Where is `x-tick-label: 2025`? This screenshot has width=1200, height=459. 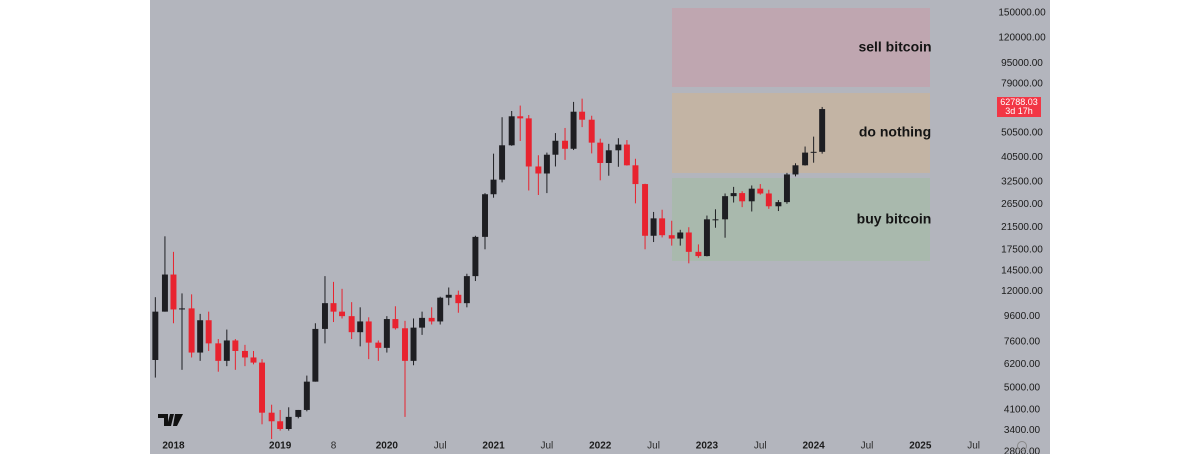 x-tick-label: 2025 is located at coordinates (920, 446).